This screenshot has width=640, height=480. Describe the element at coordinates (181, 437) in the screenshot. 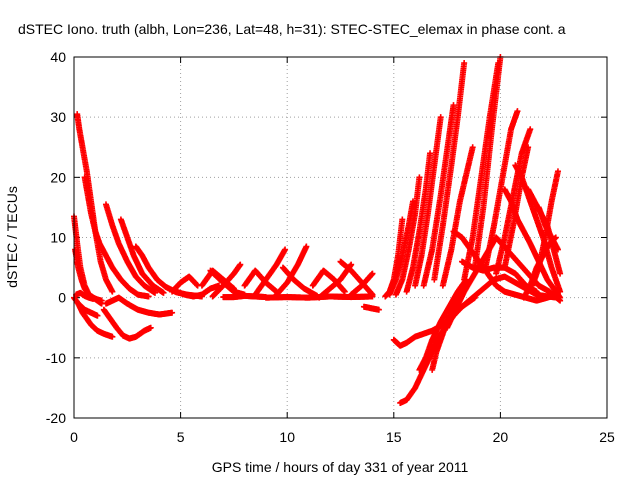

I see `x-tick-label: 5` at that location.